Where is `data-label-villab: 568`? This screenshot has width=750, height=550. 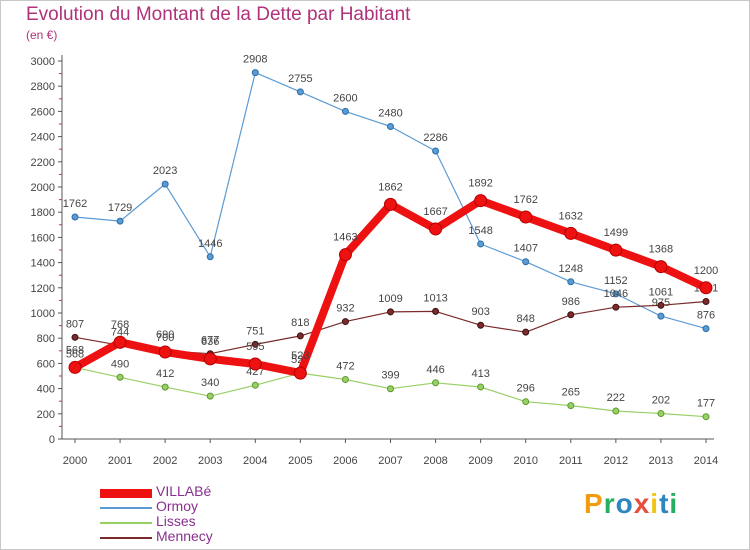
data-label-villab: 568 is located at coordinates (75, 350).